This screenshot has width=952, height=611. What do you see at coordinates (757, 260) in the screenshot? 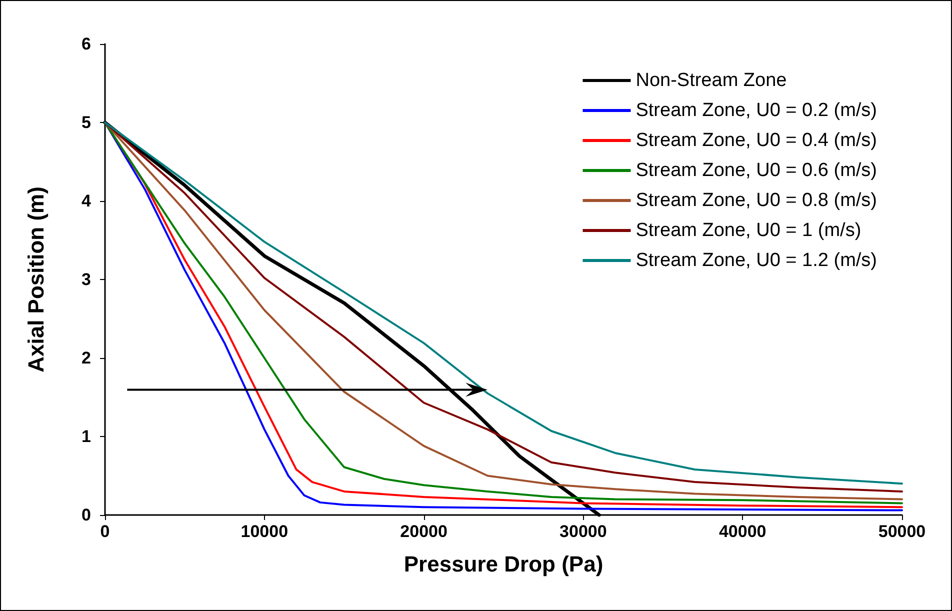
I see `legend-label: Stream Zone, U0 = 1.2 (m/s)` at bounding box center [757, 260].